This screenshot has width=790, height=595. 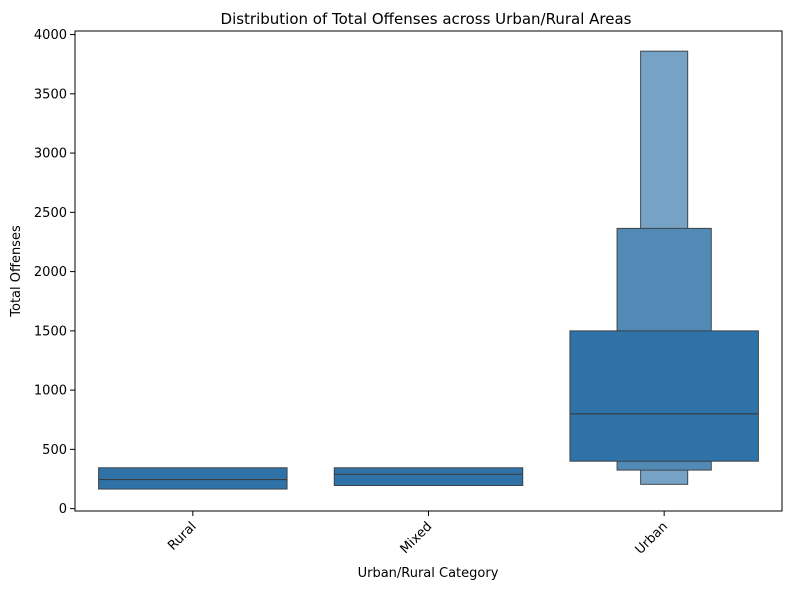 I want to click on y-tick-label: 500, so click(x=54, y=450).